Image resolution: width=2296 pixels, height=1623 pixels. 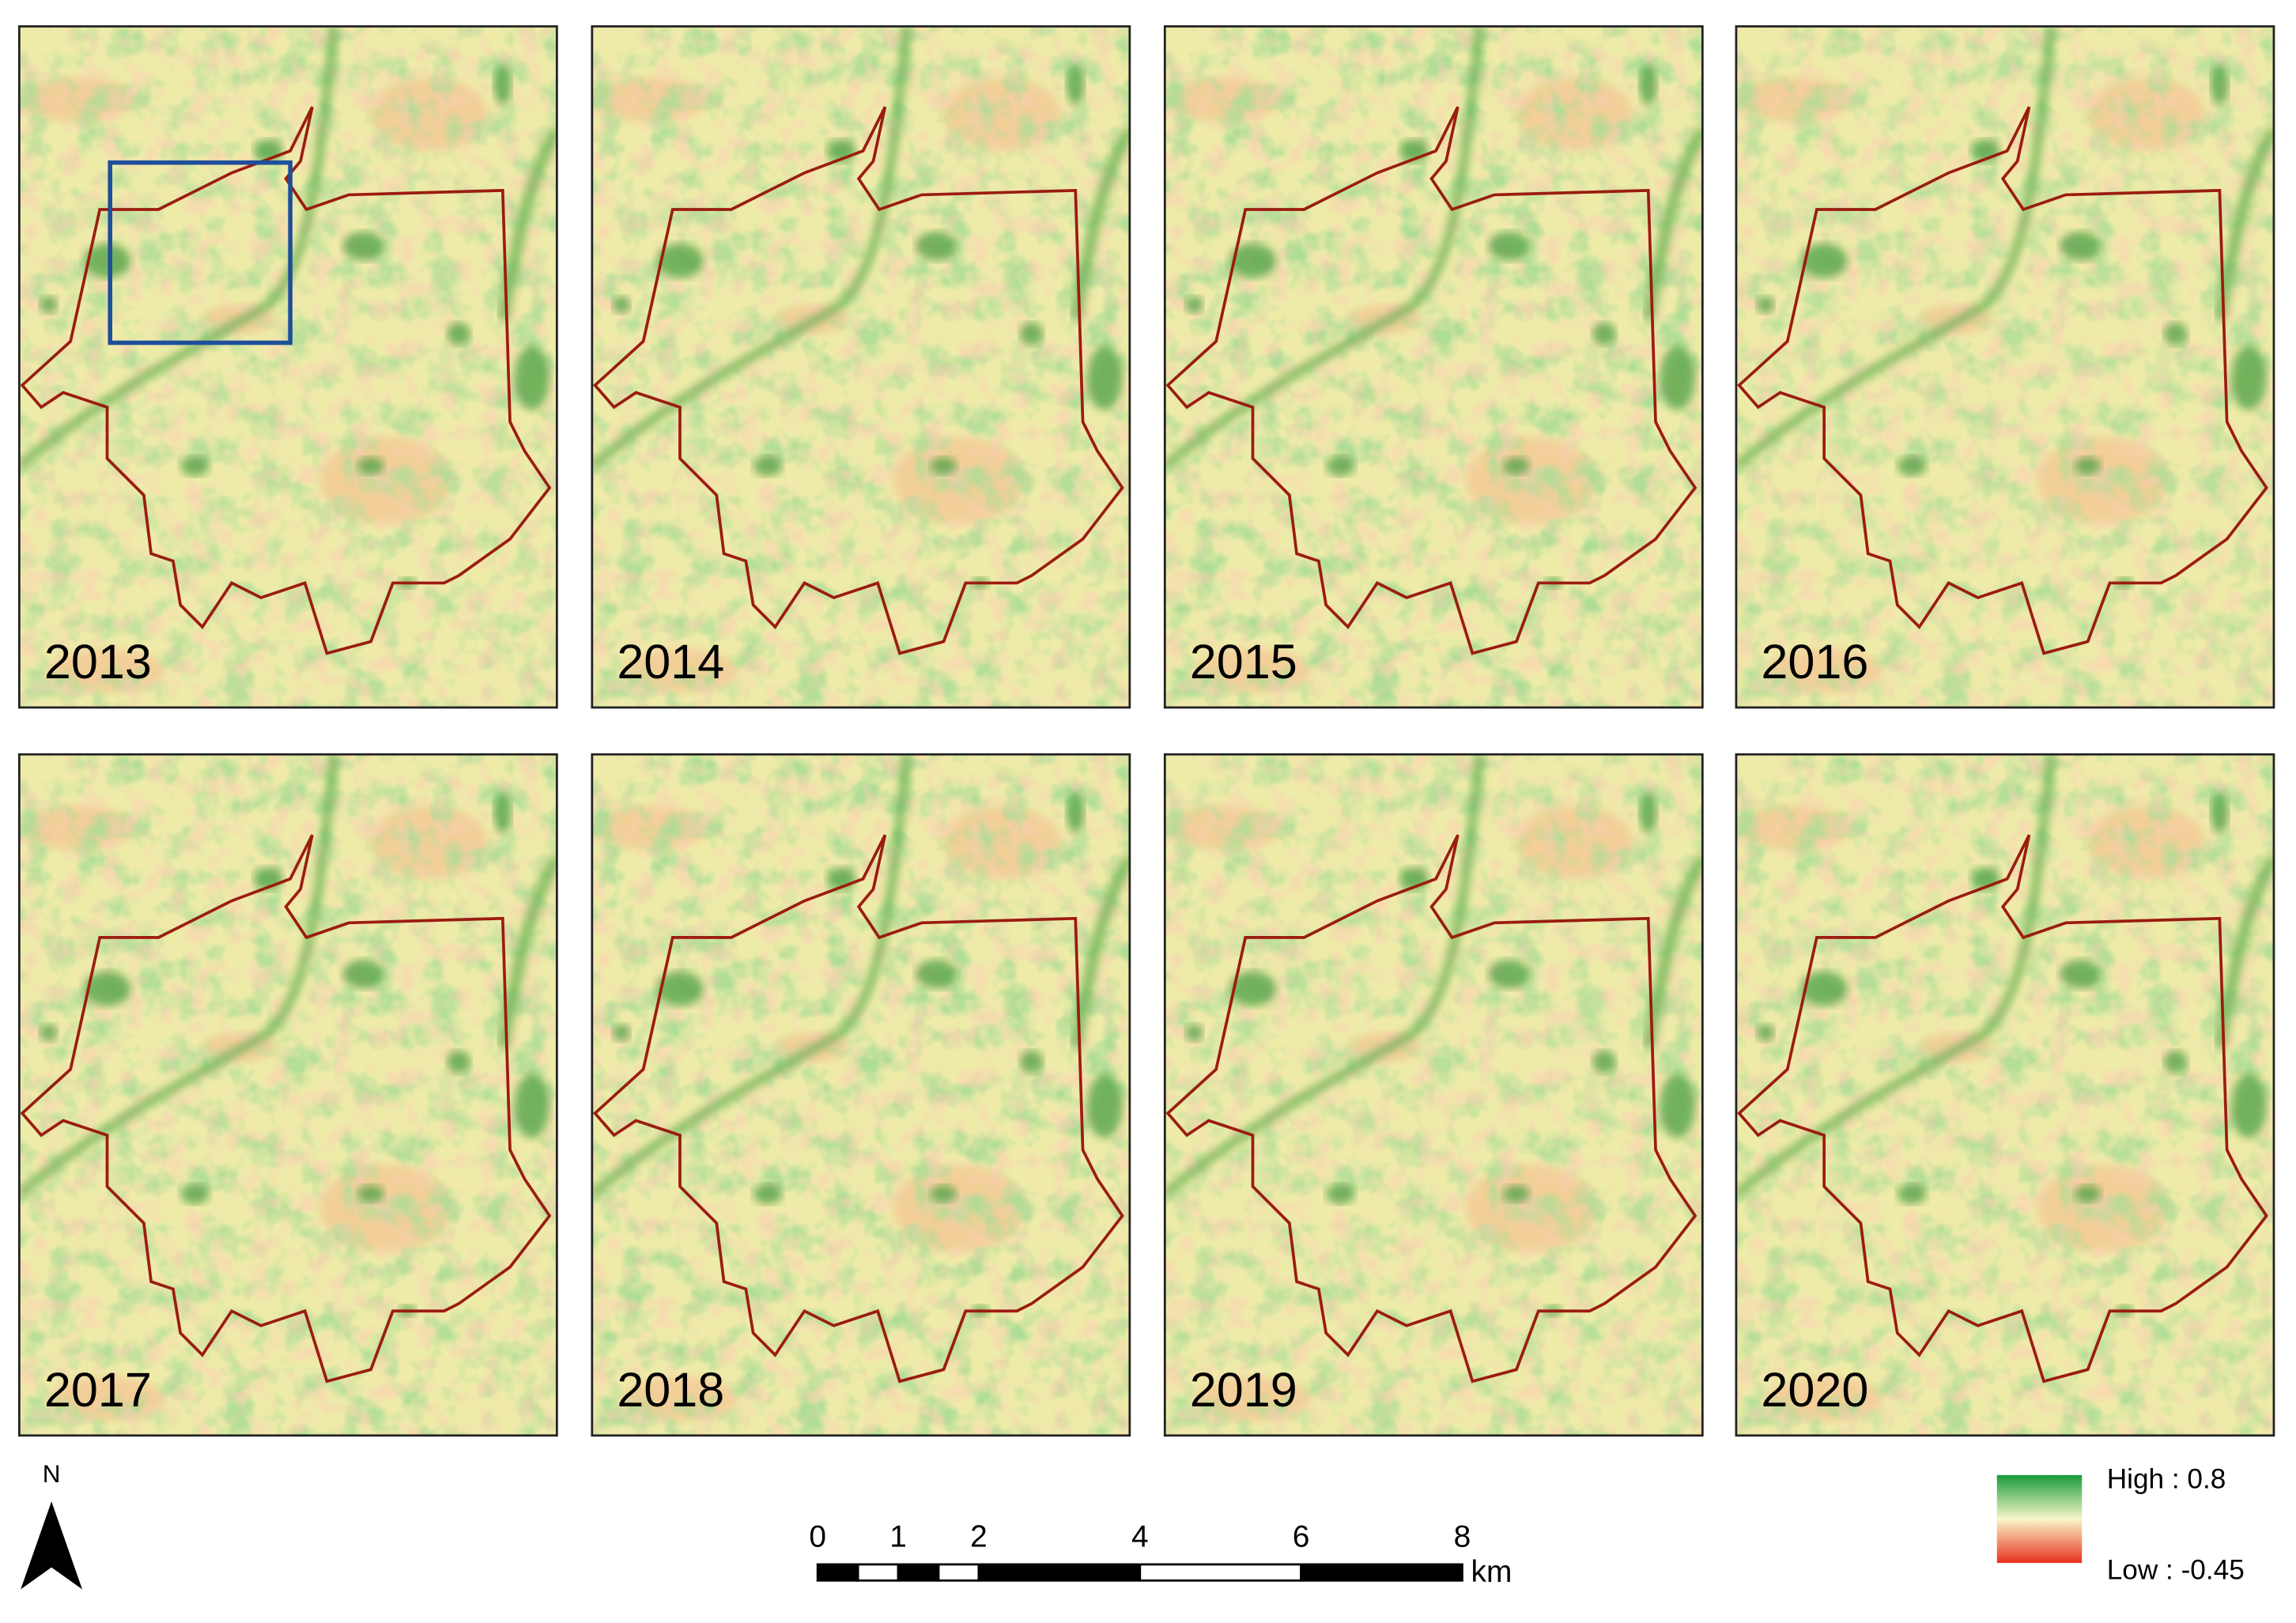 What do you see at coordinates (1815, 662) in the screenshot?
I see `year-label: 2016` at bounding box center [1815, 662].